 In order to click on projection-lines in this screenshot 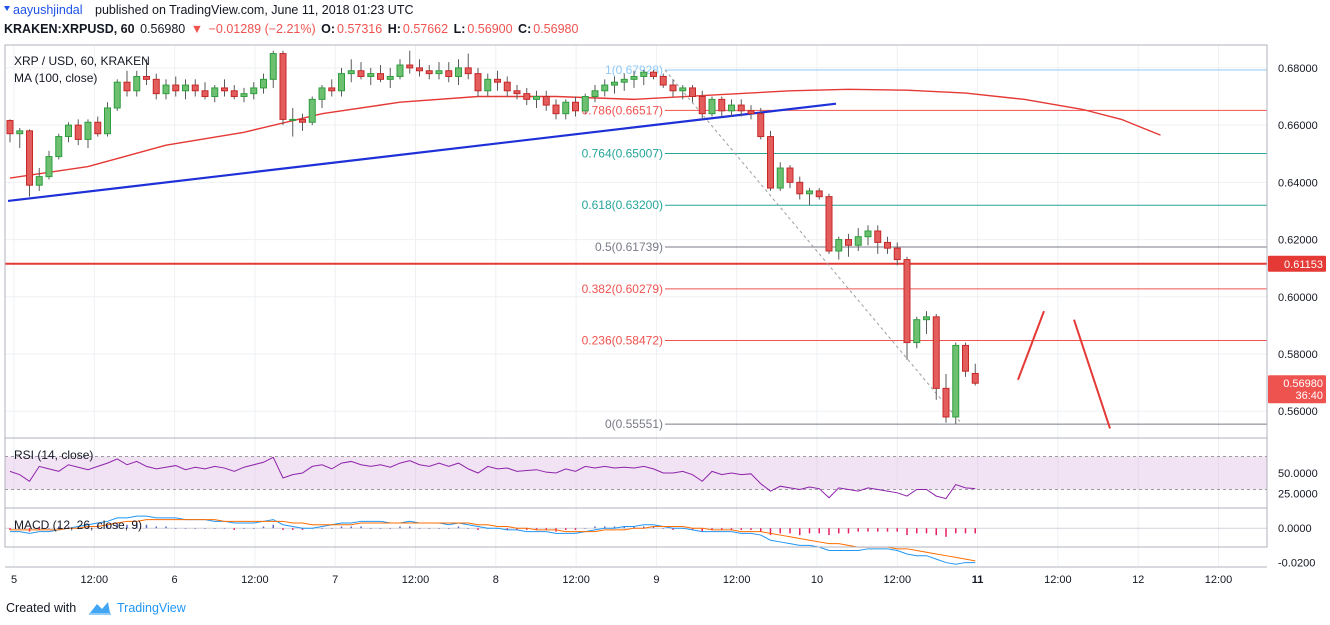, I will do `click(1064, 369)`.